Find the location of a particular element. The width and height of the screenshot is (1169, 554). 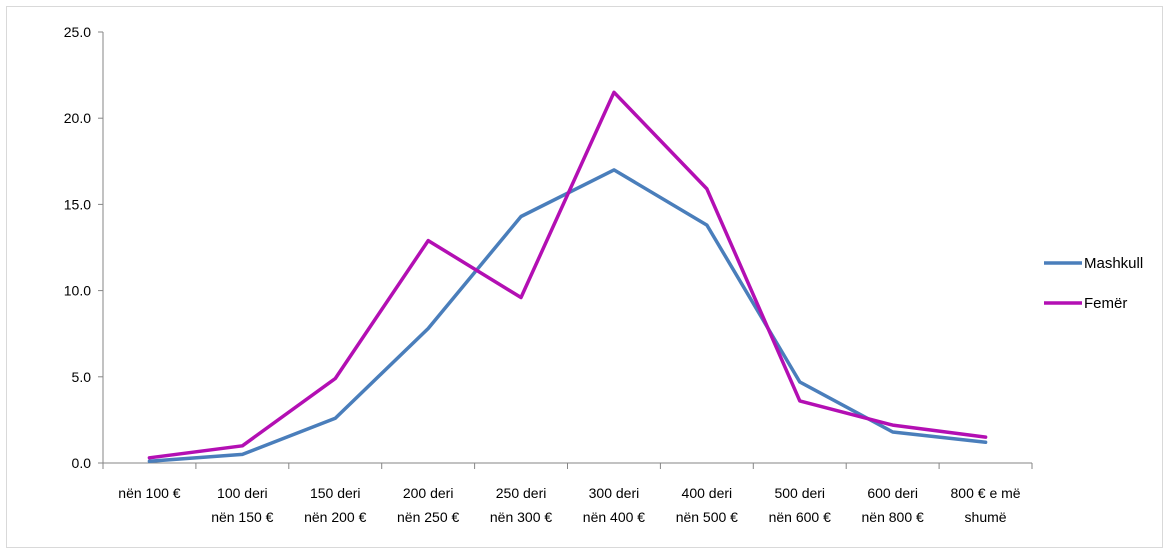

x-tick-label: 100 deri nën 150 € is located at coordinates (242, 505).